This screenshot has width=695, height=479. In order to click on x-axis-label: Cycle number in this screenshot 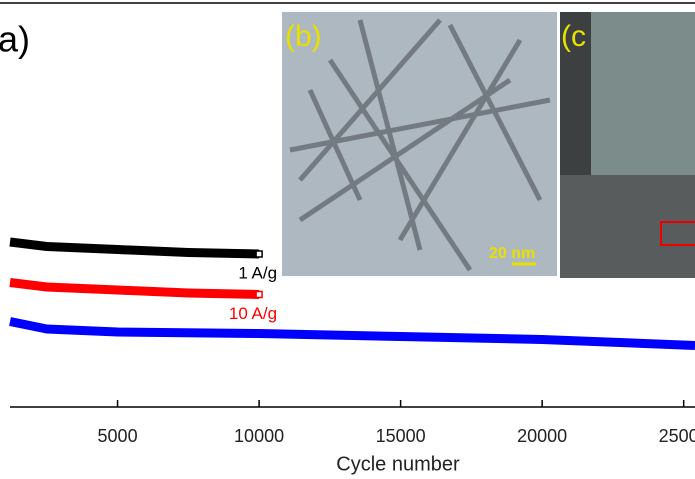, I will do `click(398, 464)`.